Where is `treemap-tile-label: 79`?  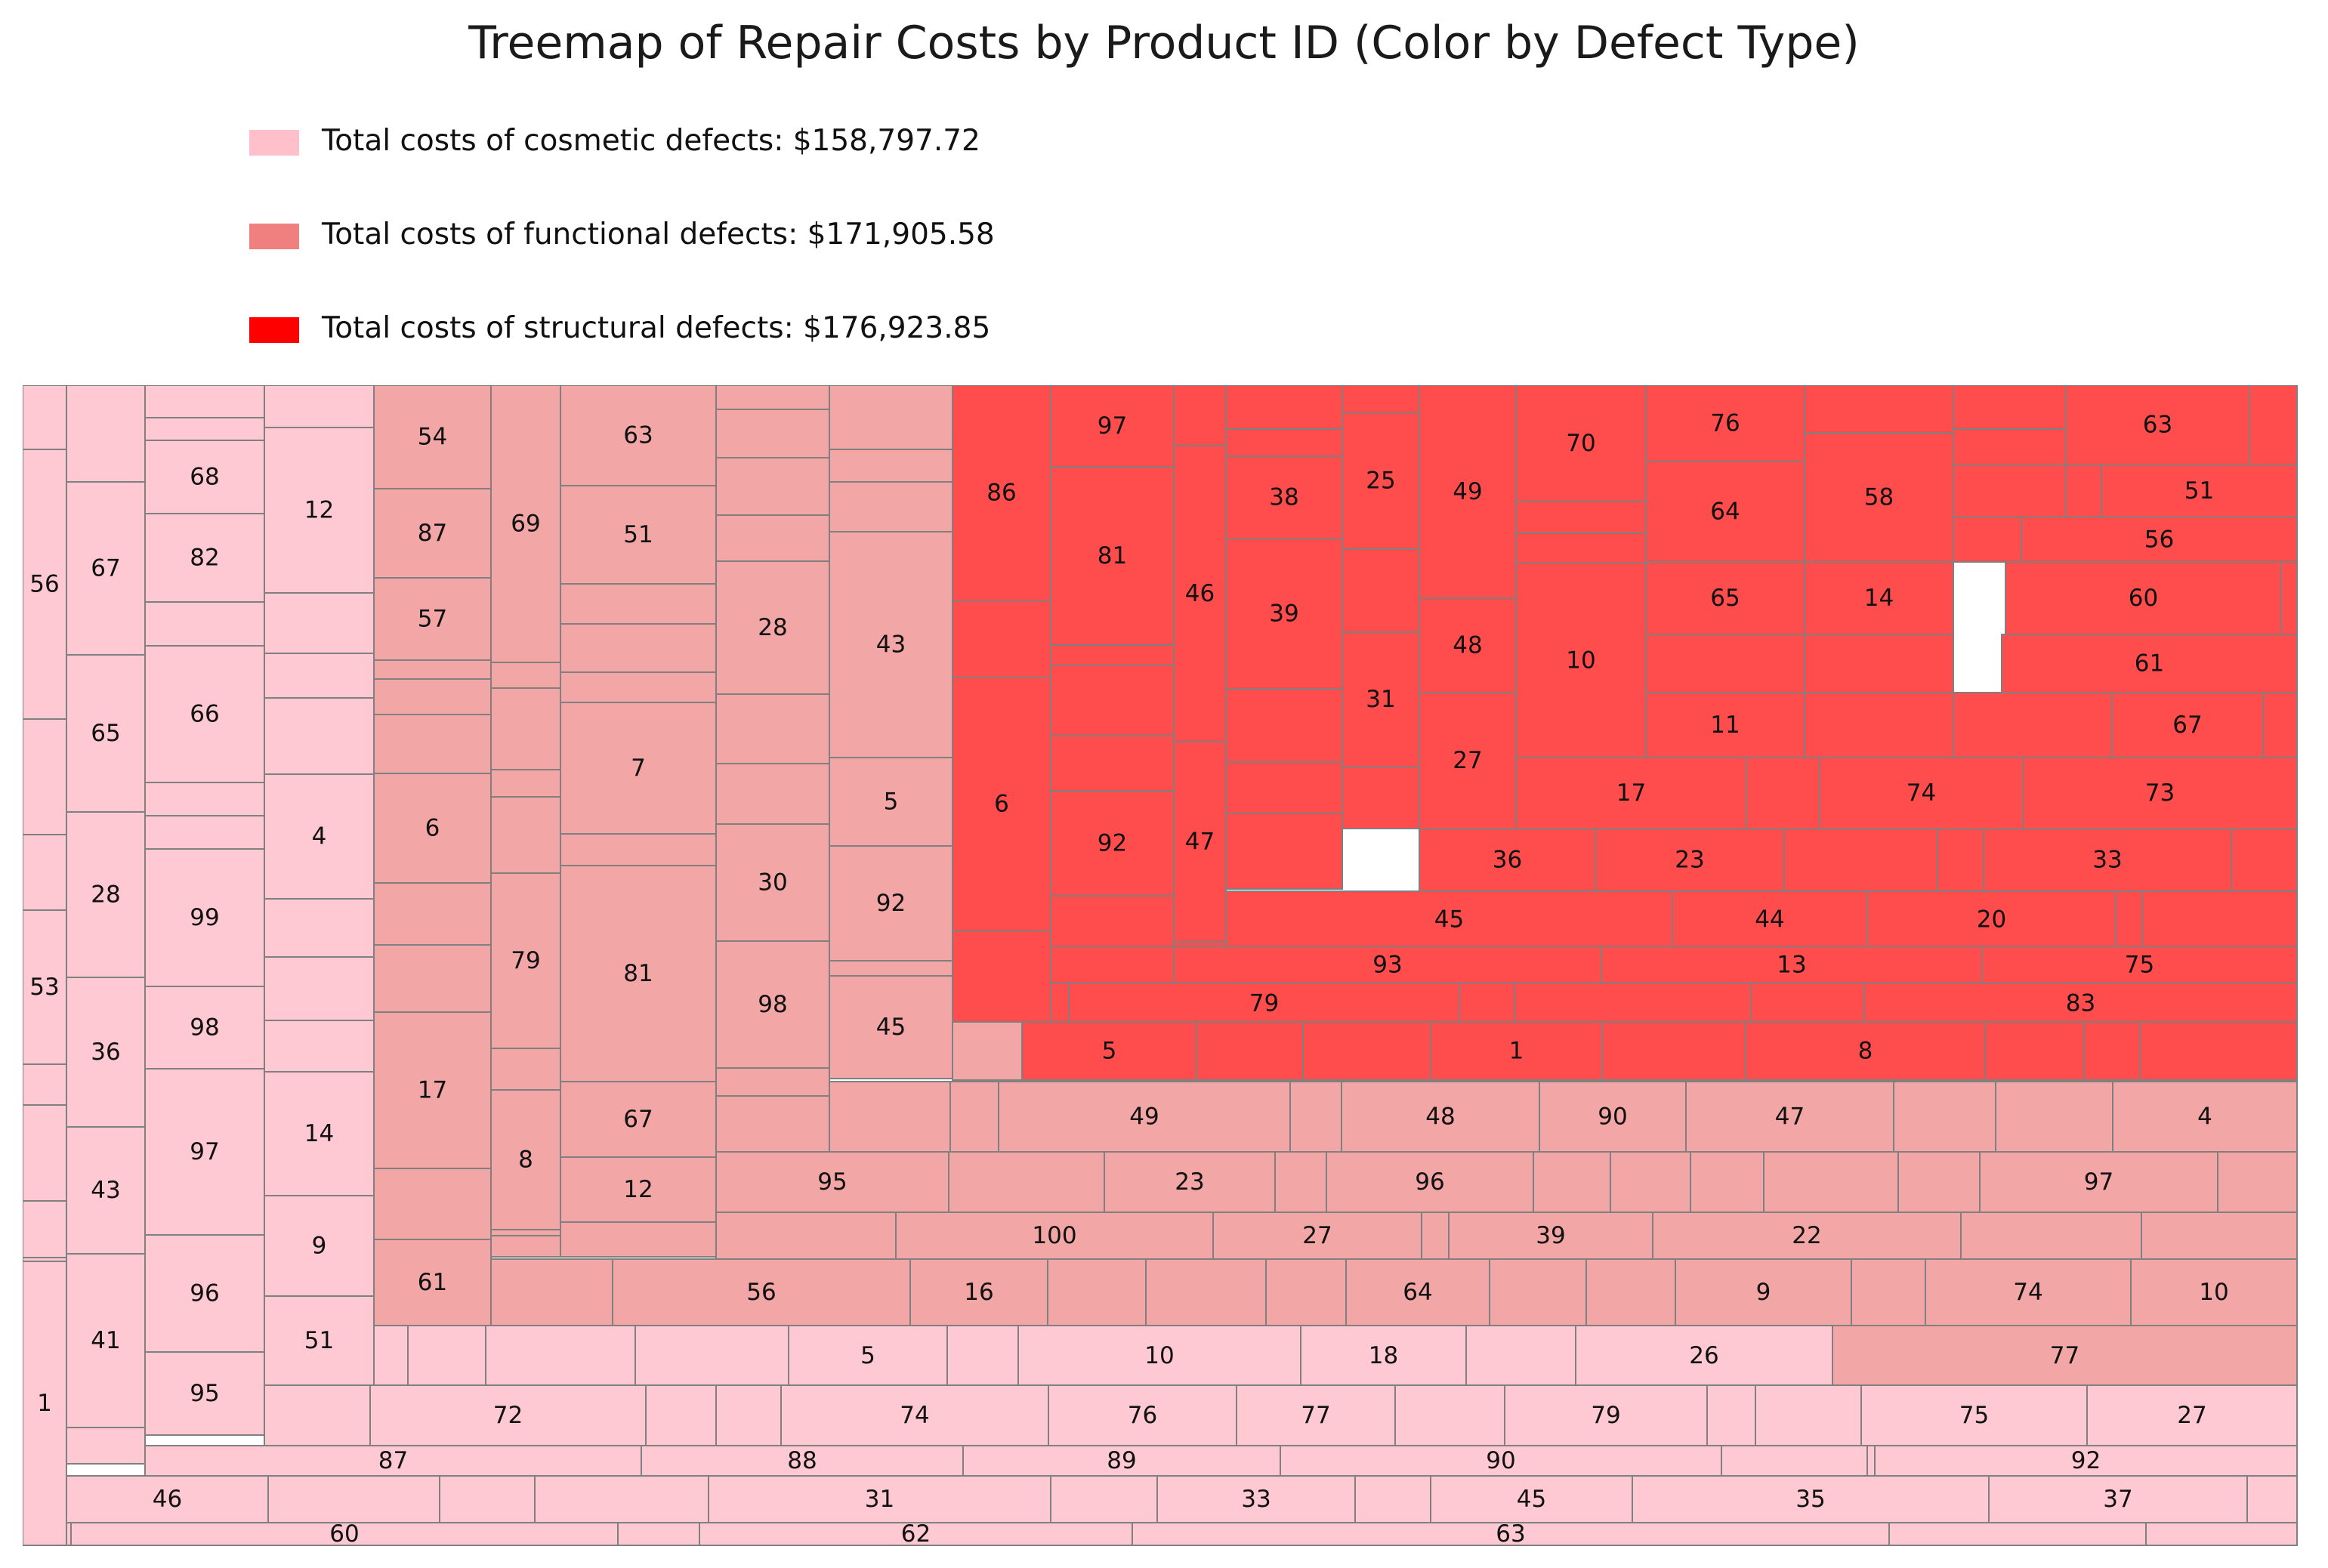
treemap-tile-label: 79 is located at coordinates (1605, 1415).